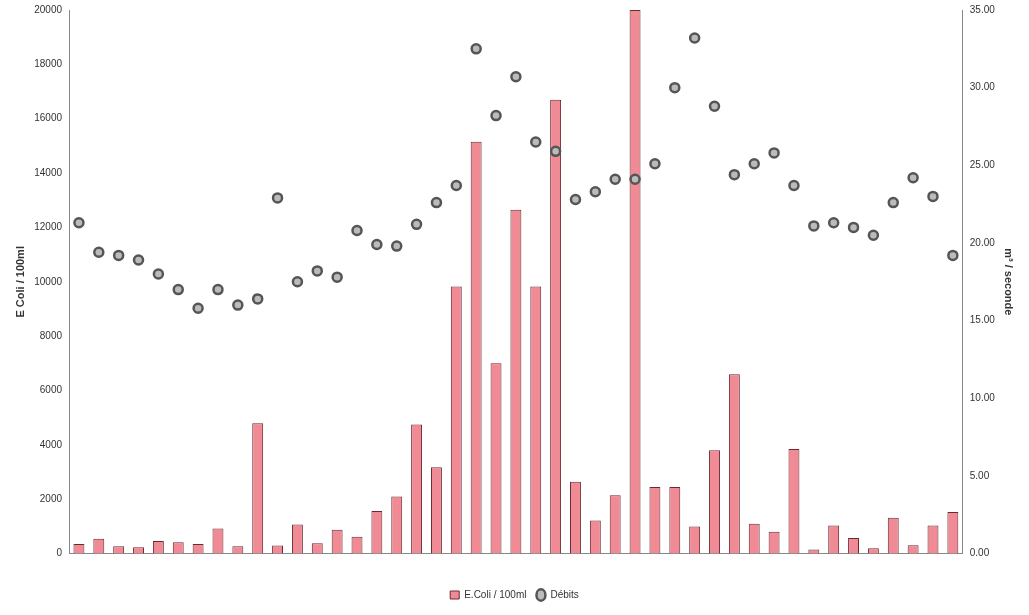  What do you see at coordinates (982, 320) in the screenshot?
I see `y2-tick-label: 15.00` at bounding box center [982, 320].